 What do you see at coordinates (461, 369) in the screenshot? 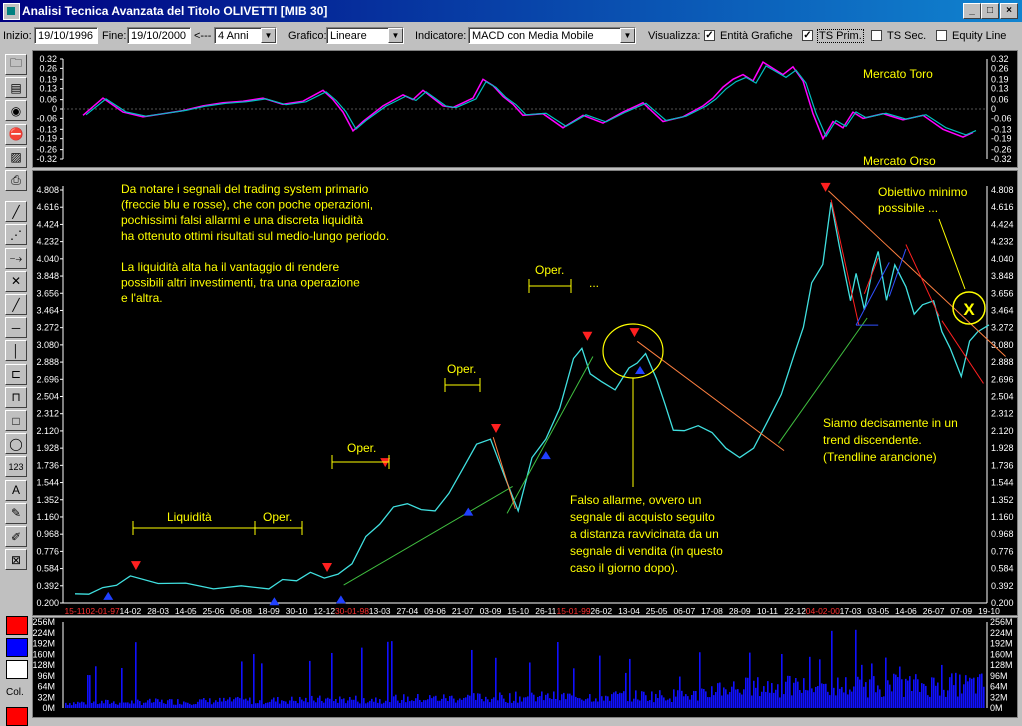
I see `oper-label: Oper.` at bounding box center [461, 369].